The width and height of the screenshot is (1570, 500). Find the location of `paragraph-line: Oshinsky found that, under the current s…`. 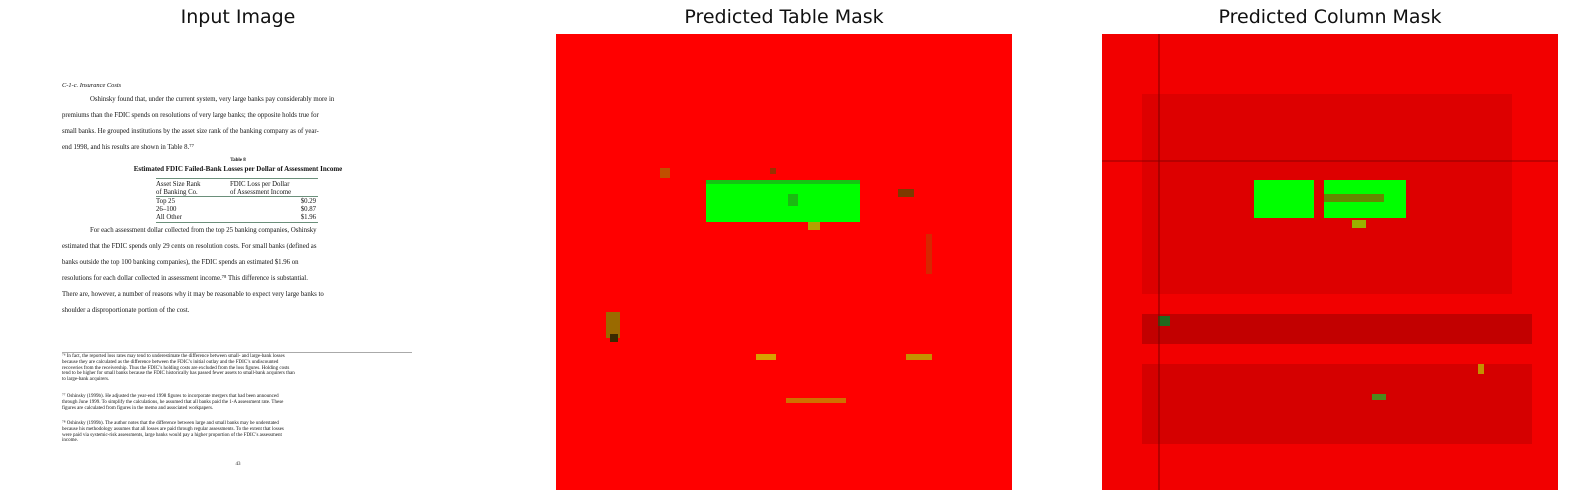

paragraph-line: Oshinsky found that, under the current s… is located at coordinates (212, 99).